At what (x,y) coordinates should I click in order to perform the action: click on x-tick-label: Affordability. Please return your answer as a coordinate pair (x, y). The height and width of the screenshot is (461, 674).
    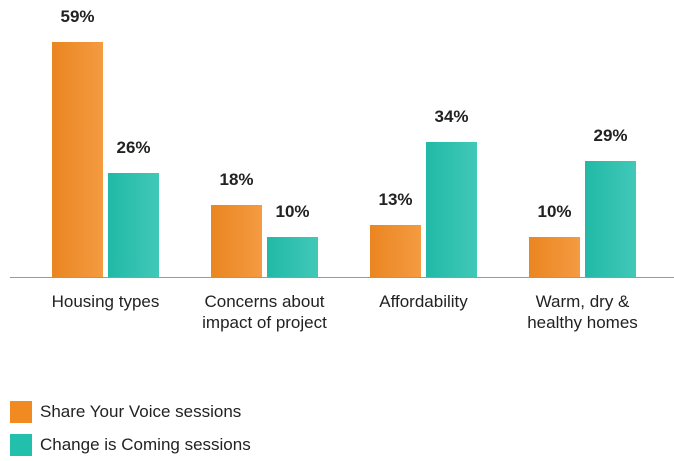
    Looking at the image, I should click on (423, 301).